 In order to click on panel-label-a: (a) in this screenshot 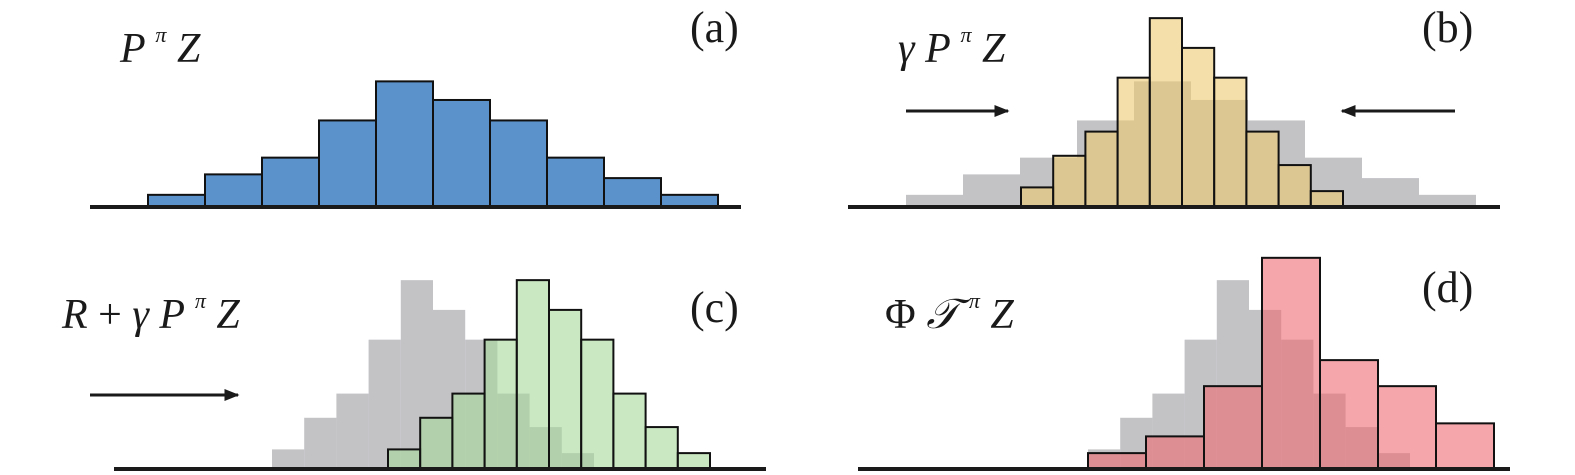, I will do `click(714, 27)`.